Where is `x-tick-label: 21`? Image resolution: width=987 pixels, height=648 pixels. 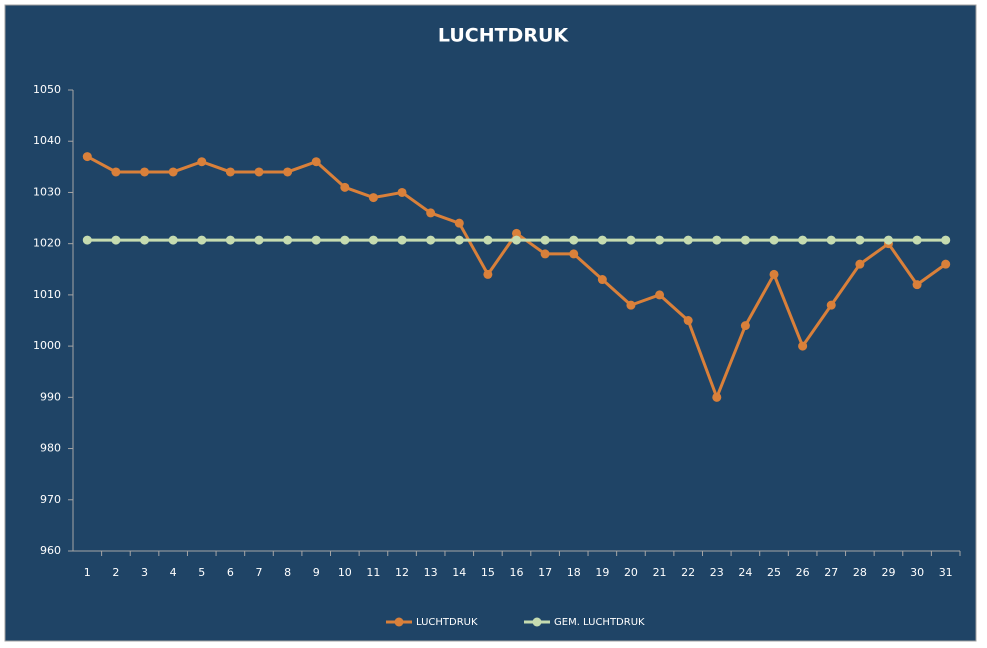
x-tick-label: 21 is located at coordinates (660, 572).